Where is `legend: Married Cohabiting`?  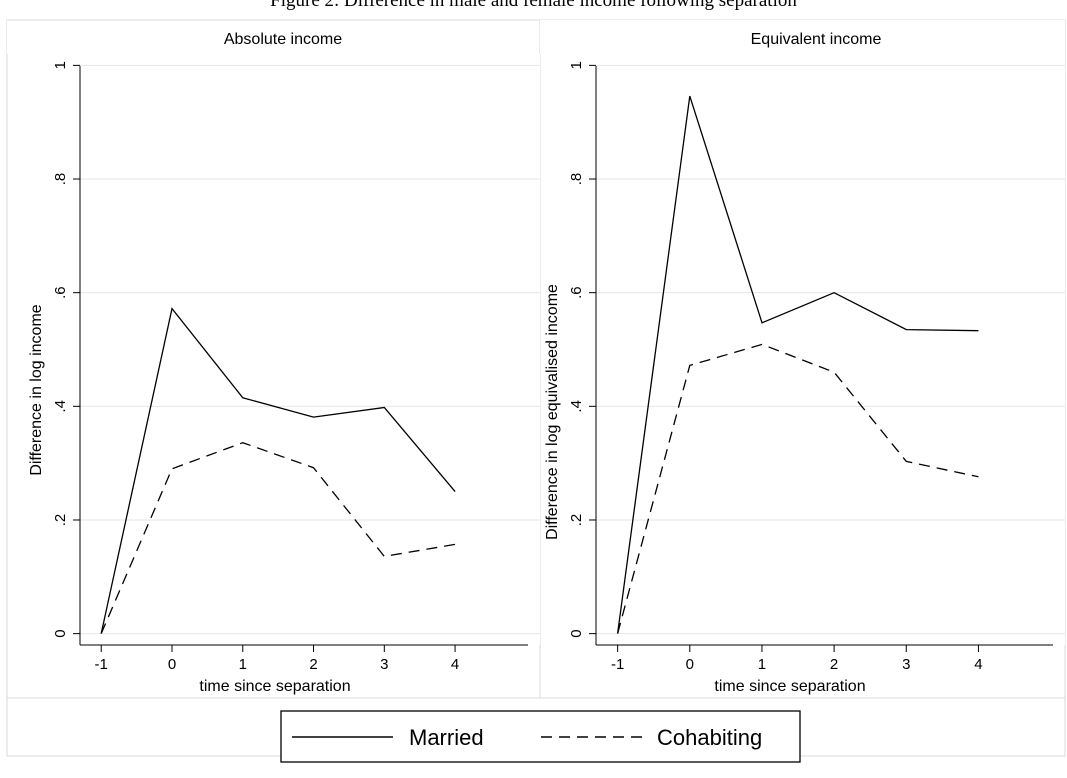 legend: Married Cohabiting is located at coordinates (540, 736).